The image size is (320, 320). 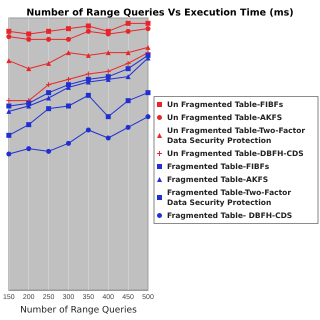 What do you see at coordinates (160, 13) in the screenshot?
I see `chart-title: Number of Range Queries Vs Execution Time (ms)` at bounding box center [160, 13].